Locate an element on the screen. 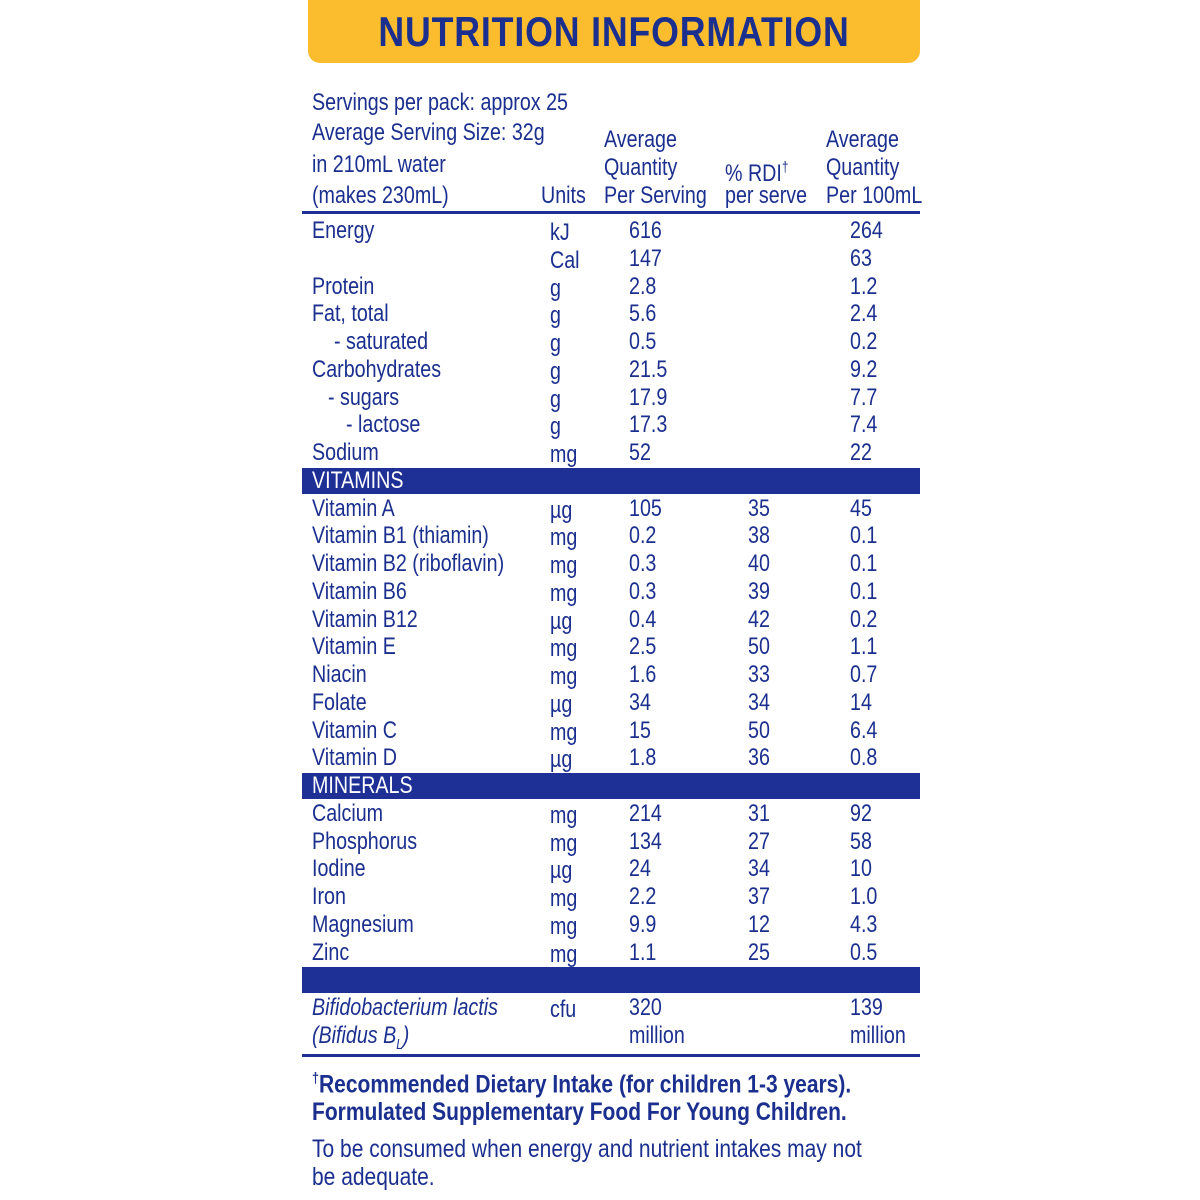 Image resolution: width=1200 pixels, height=1200 pixels. per-serving: 147 is located at coordinates (645, 258).